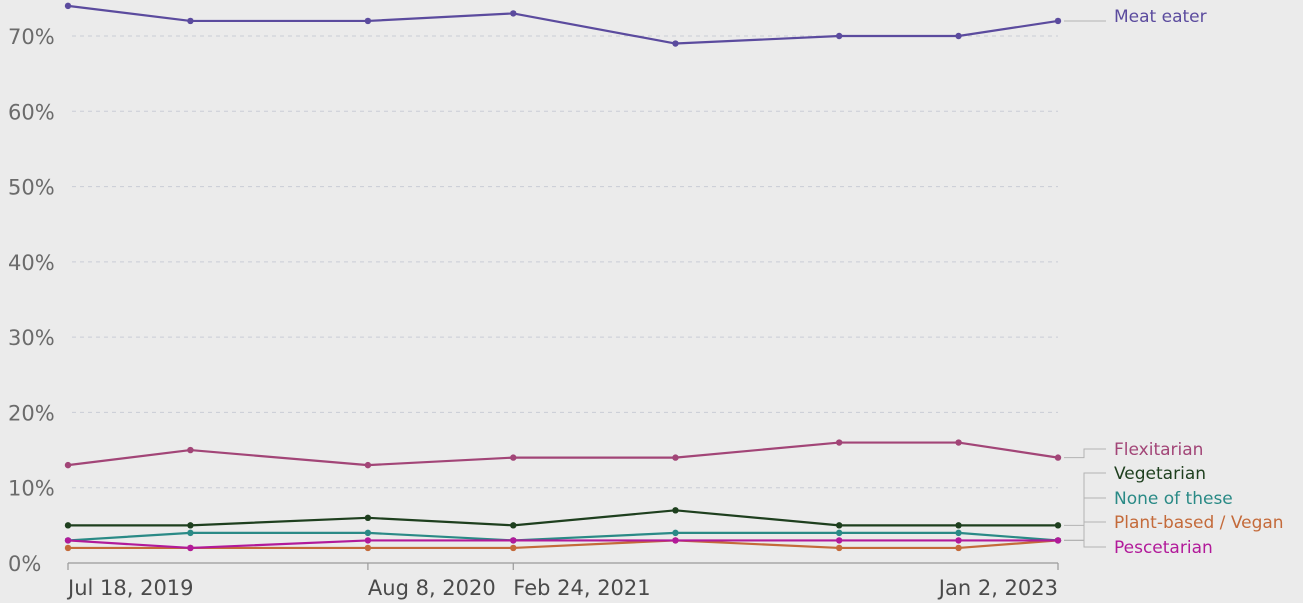 The height and width of the screenshot is (603, 1303). What do you see at coordinates (31, 112) in the screenshot?
I see `y-tick-label: 60%` at bounding box center [31, 112].